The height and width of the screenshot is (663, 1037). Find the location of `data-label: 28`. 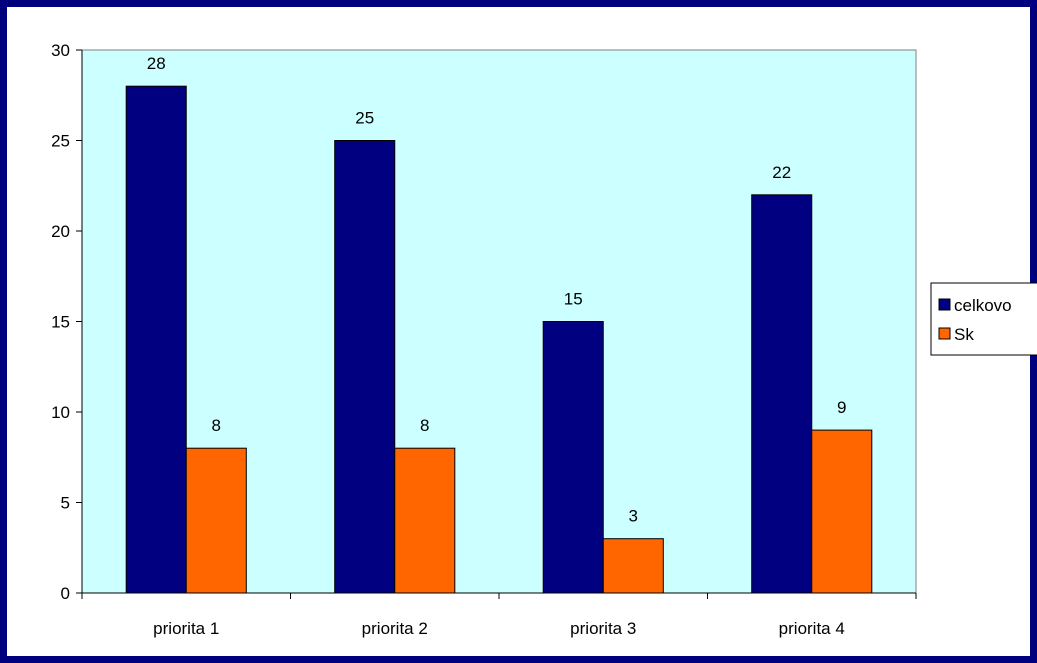

data-label: 28 is located at coordinates (156, 63).